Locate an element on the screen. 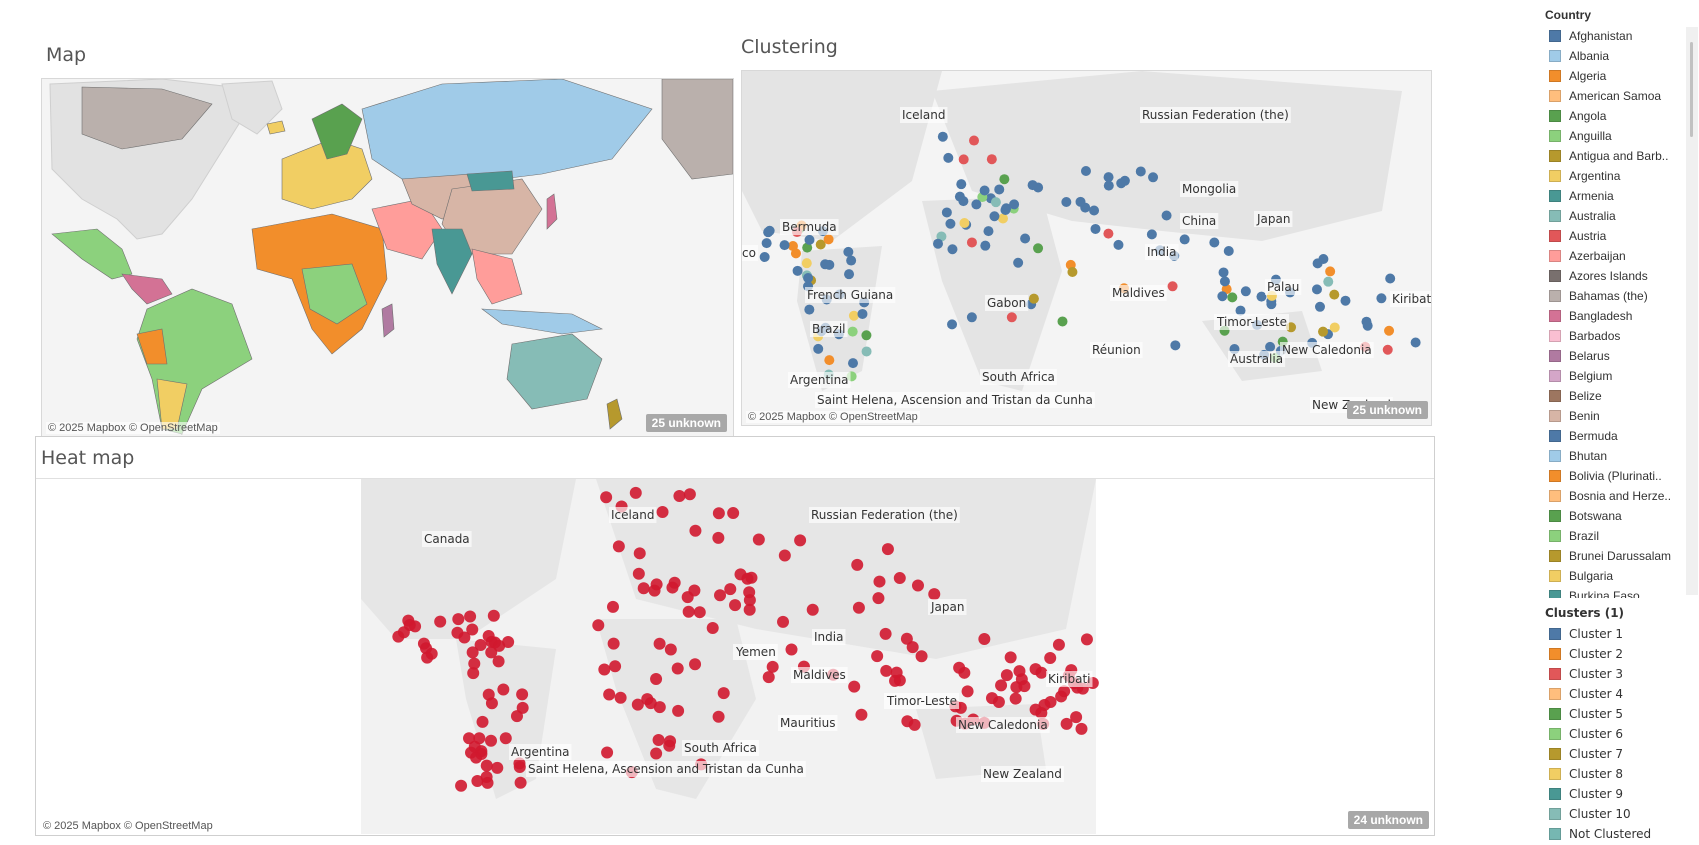  legend-item: Cluster 2 is located at coordinates (1598, 654).